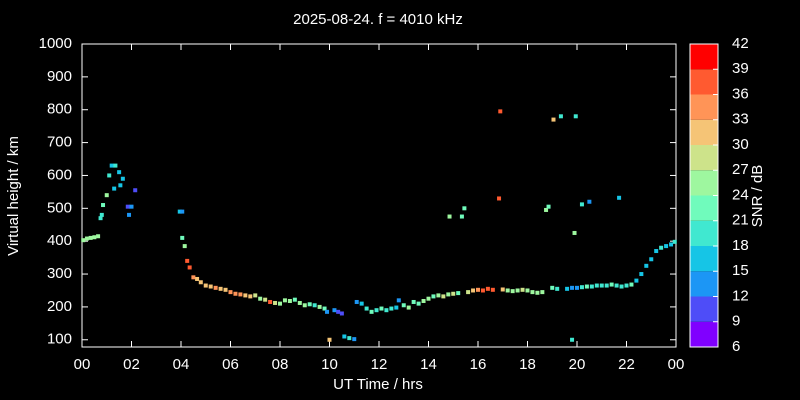 This screenshot has width=800, height=400. What do you see at coordinates (740, 43) in the screenshot?
I see `colorbar-tick-label: 42` at bounding box center [740, 43].